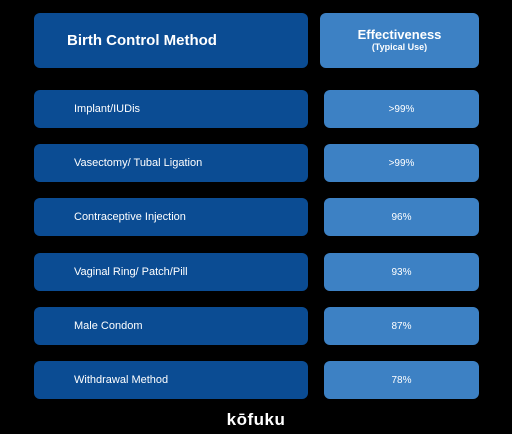 This screenshot has height=434, width=512. Describe the element at coordinates (142, 40) in the screenshot. I see `method-column-header-label: Birth Control Method` at that location.